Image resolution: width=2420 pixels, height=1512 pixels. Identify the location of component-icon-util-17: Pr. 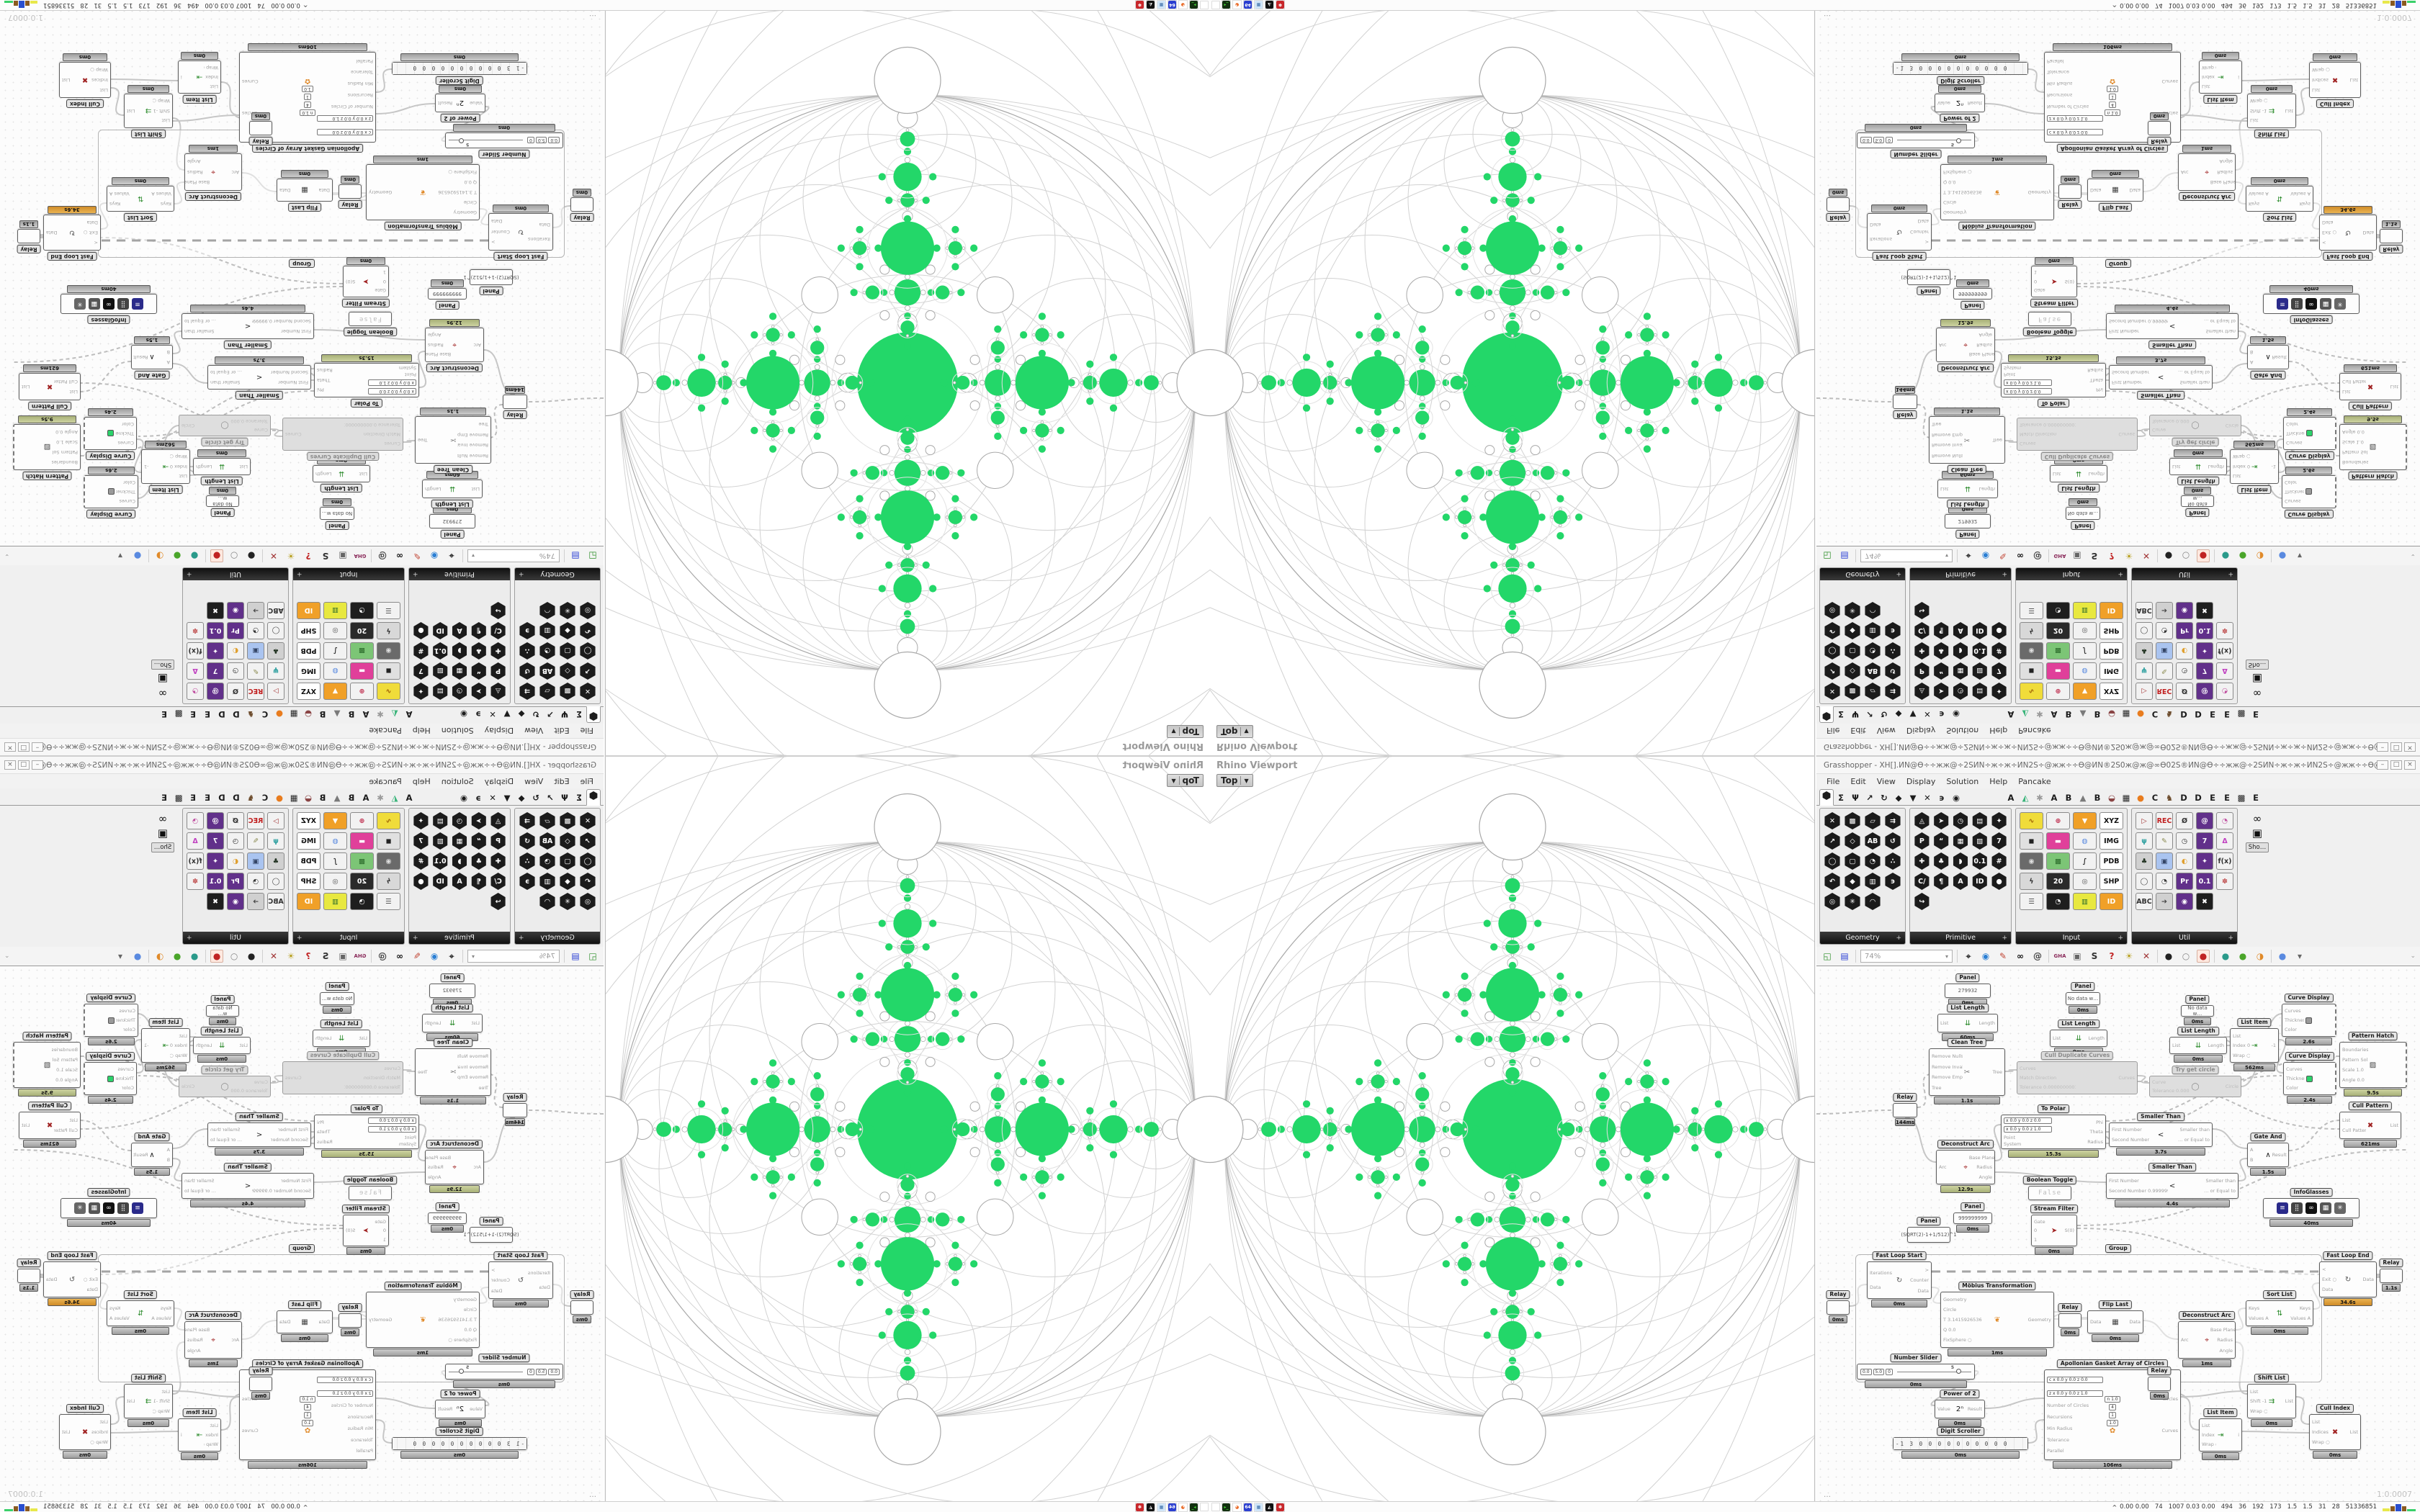
(235, 881).